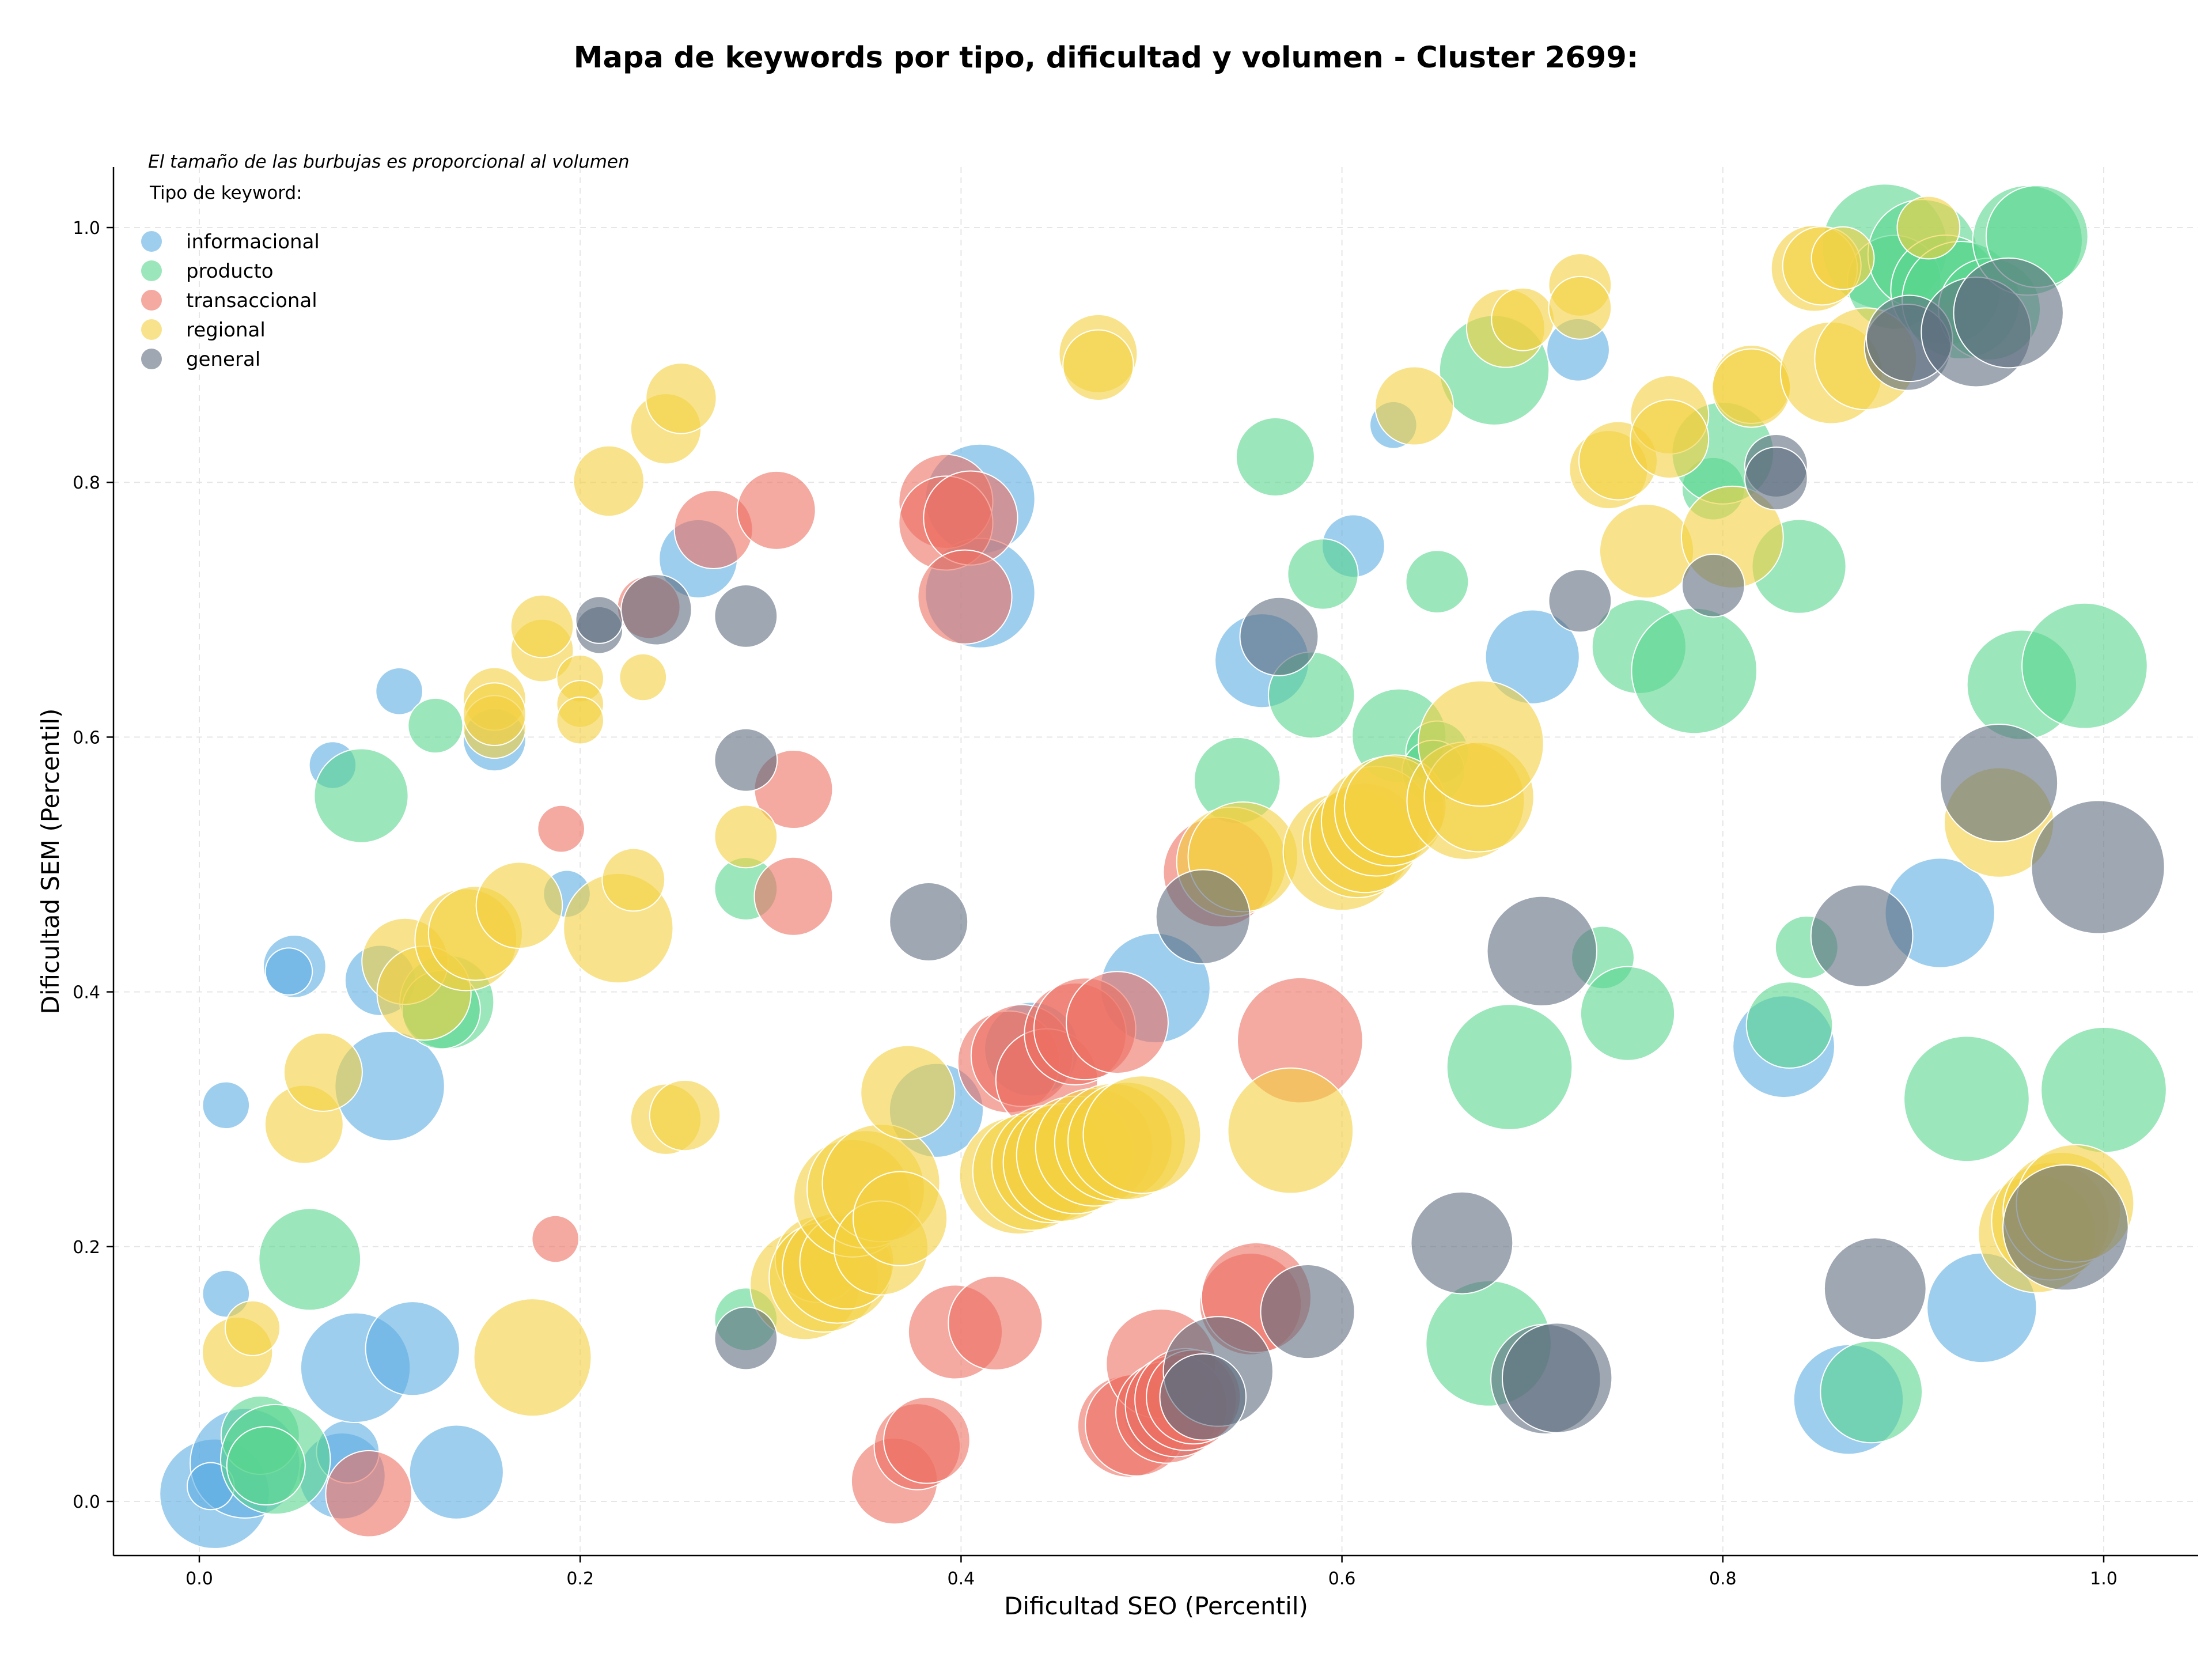 This screenshot has height=1661, width=2212. I want to click on y-tick-label: 0.0, so click(86, 1502).